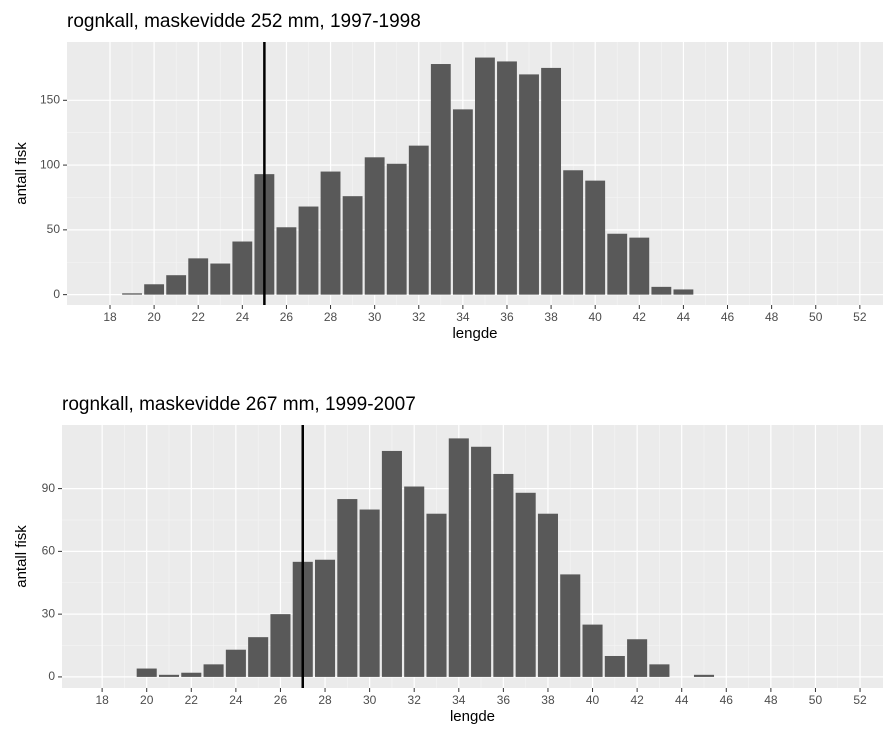 The height and width of the screenshot is (739, 887). Describe the element at coordinates (54, 229) in the screenshot. I see `y-tick-label: 50` at that location.